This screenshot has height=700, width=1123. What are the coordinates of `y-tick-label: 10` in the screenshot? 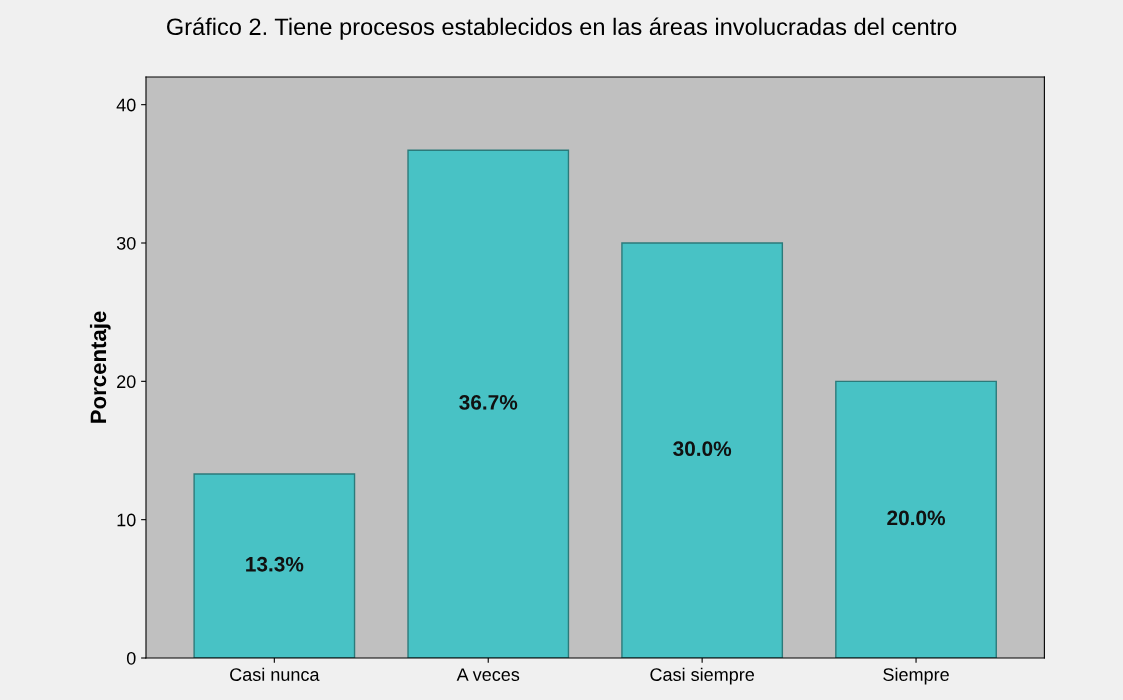 It's located at (126, 520).